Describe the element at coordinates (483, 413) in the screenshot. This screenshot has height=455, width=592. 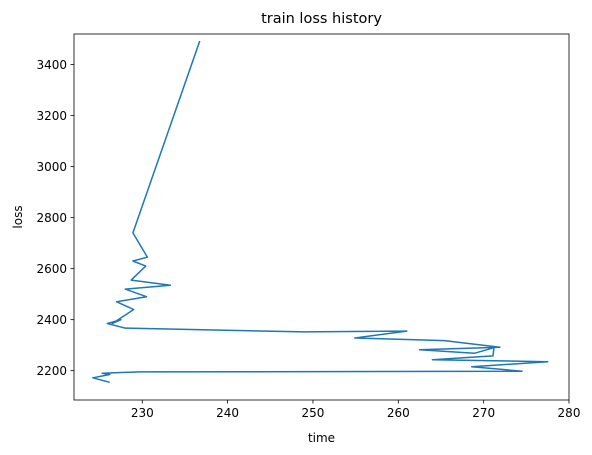
I see `x-tick-label: 270` at that location.